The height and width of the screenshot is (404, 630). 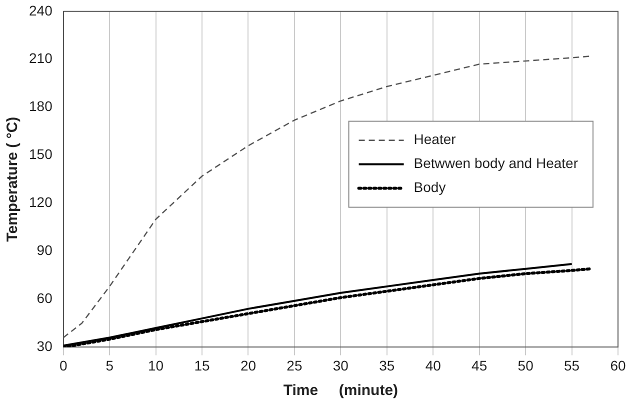 I want to click on x-tick-label: 55, so click(x=572, y=365).